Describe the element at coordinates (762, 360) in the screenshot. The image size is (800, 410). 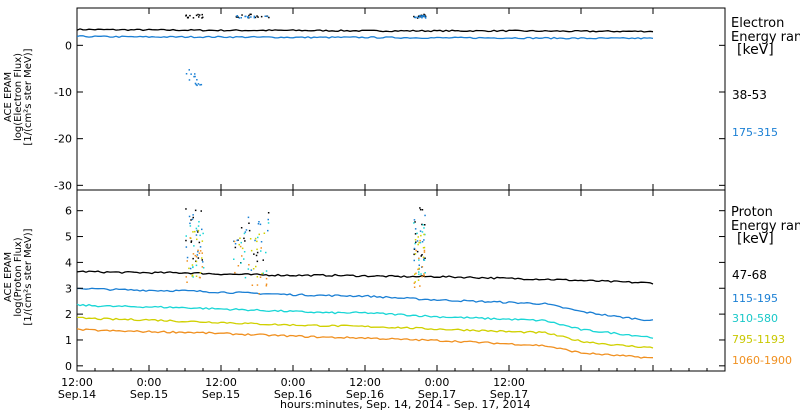
I see `proton-legend-entry: 1060-1900` at that location.